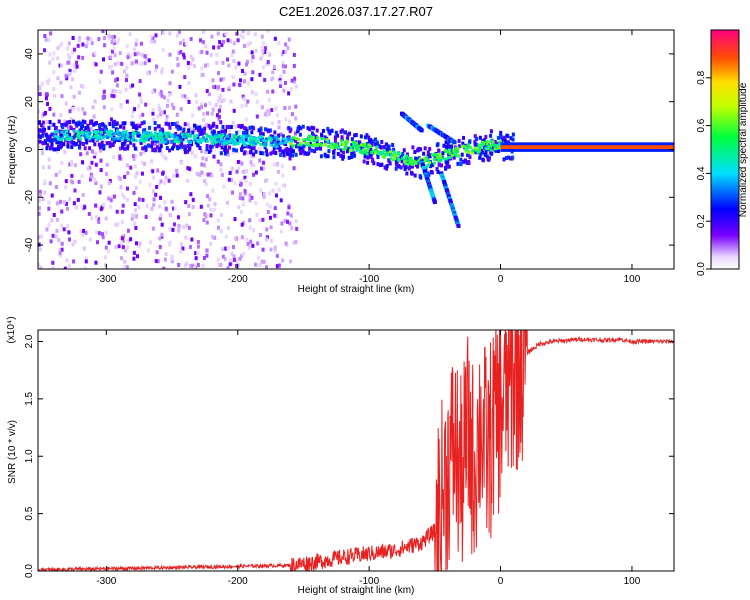 The height and width of the screenshot is (600, 750). What do you see at coordinates (29, 102) in the screenshot?
I see `spectrogram-y-tick-label: 20` at bounding box center [29, 102].